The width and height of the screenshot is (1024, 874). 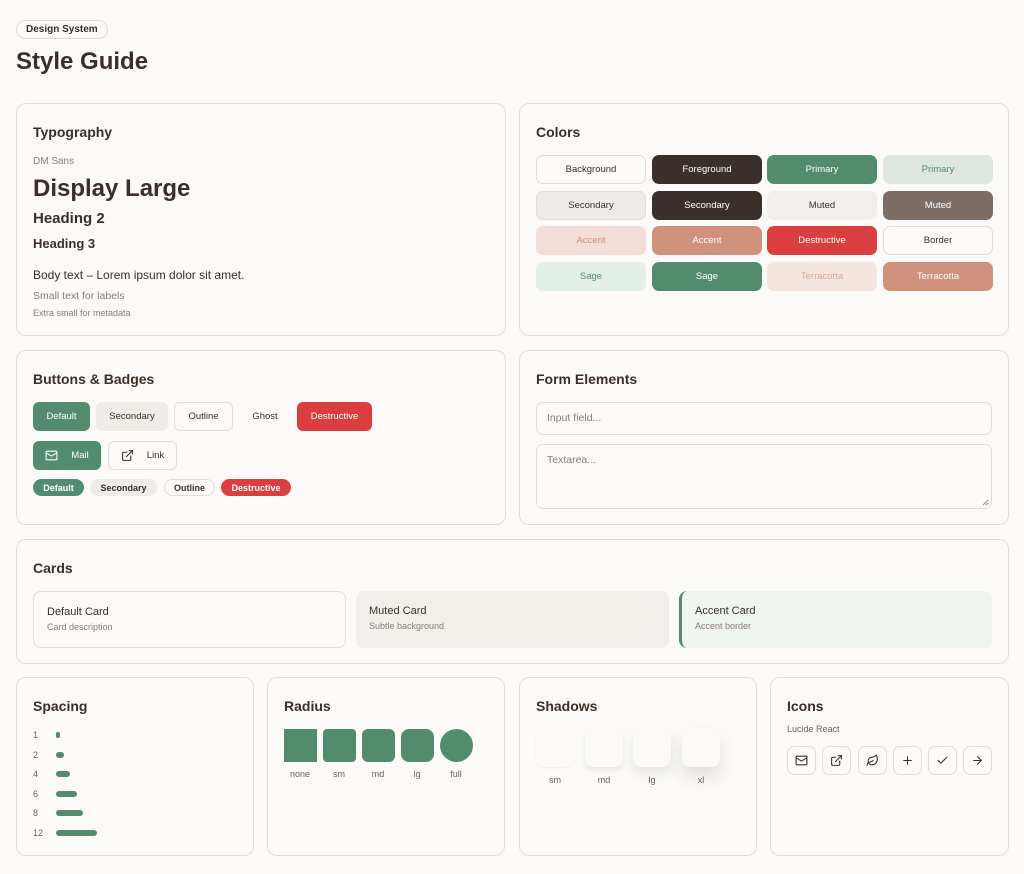 I want to click on spacing-label: 4, so click(x=36, y=774).